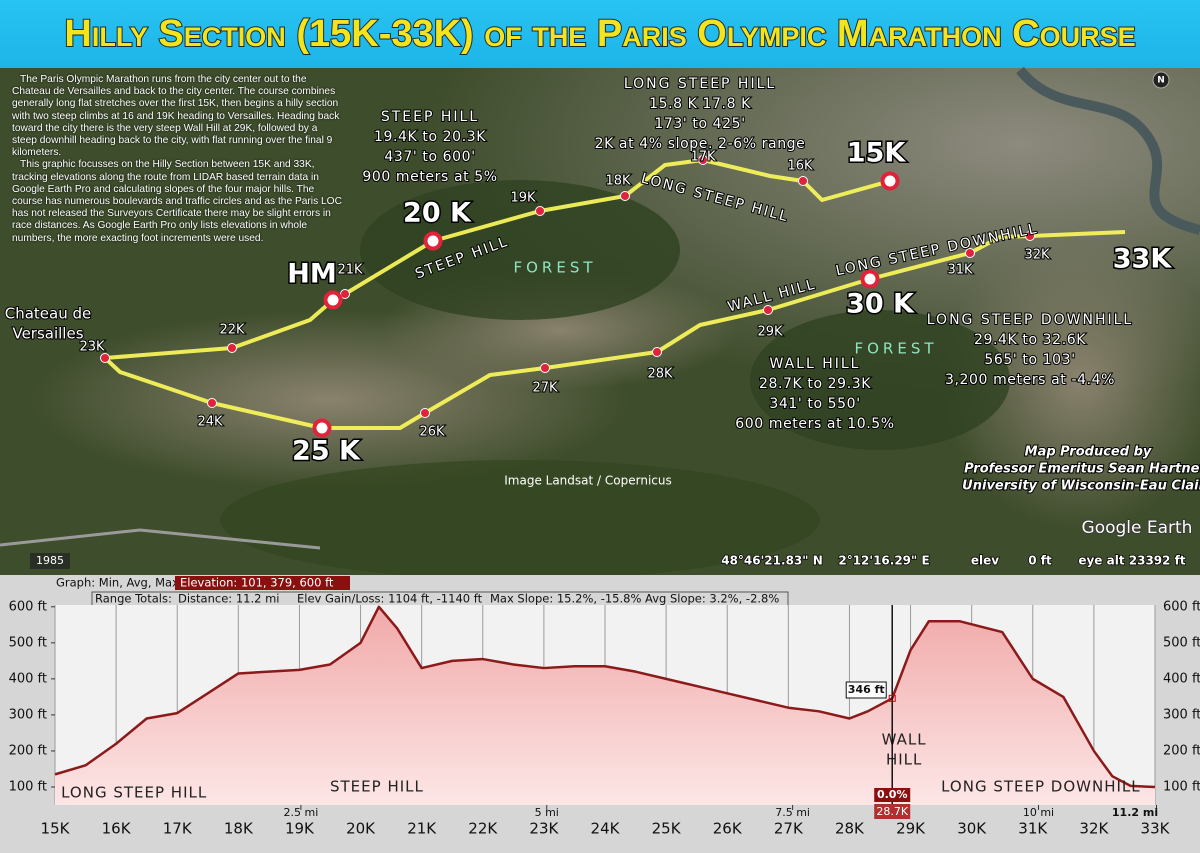 The width and height of the screenshot is (1200, 853). Describe the element at coordinates (892, 698) in the screenshot. I see `cursor-point` at that location.